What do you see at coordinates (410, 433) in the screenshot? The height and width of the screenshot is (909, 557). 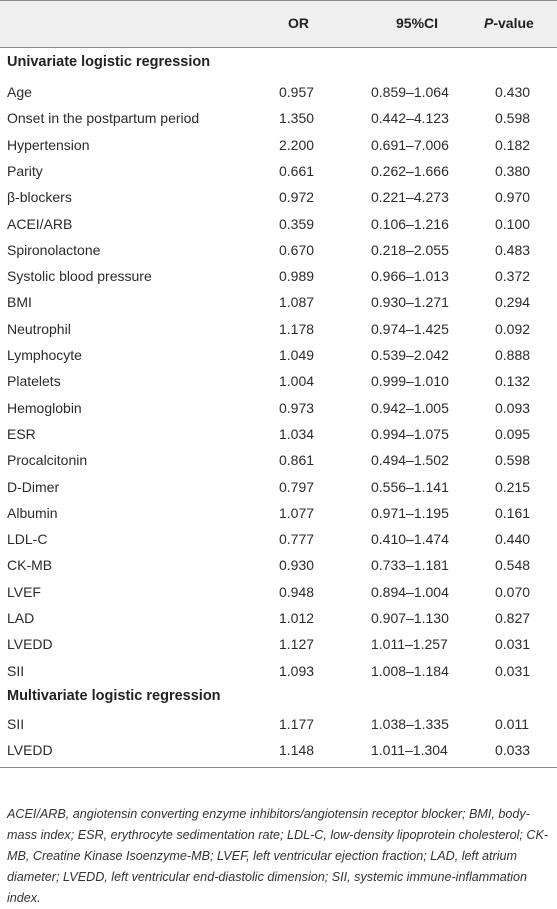 I see `row-ci: 0.994–1.075` at bounding box center [410, 433].